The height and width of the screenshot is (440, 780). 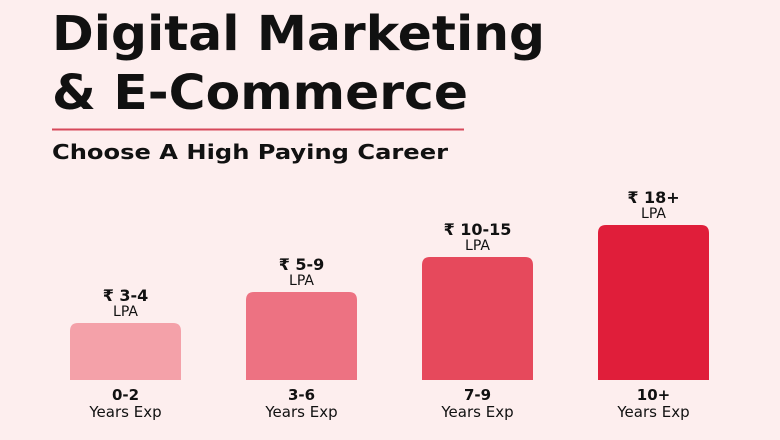 I want to click on range-label: 10+, so click(x=653, y=395).